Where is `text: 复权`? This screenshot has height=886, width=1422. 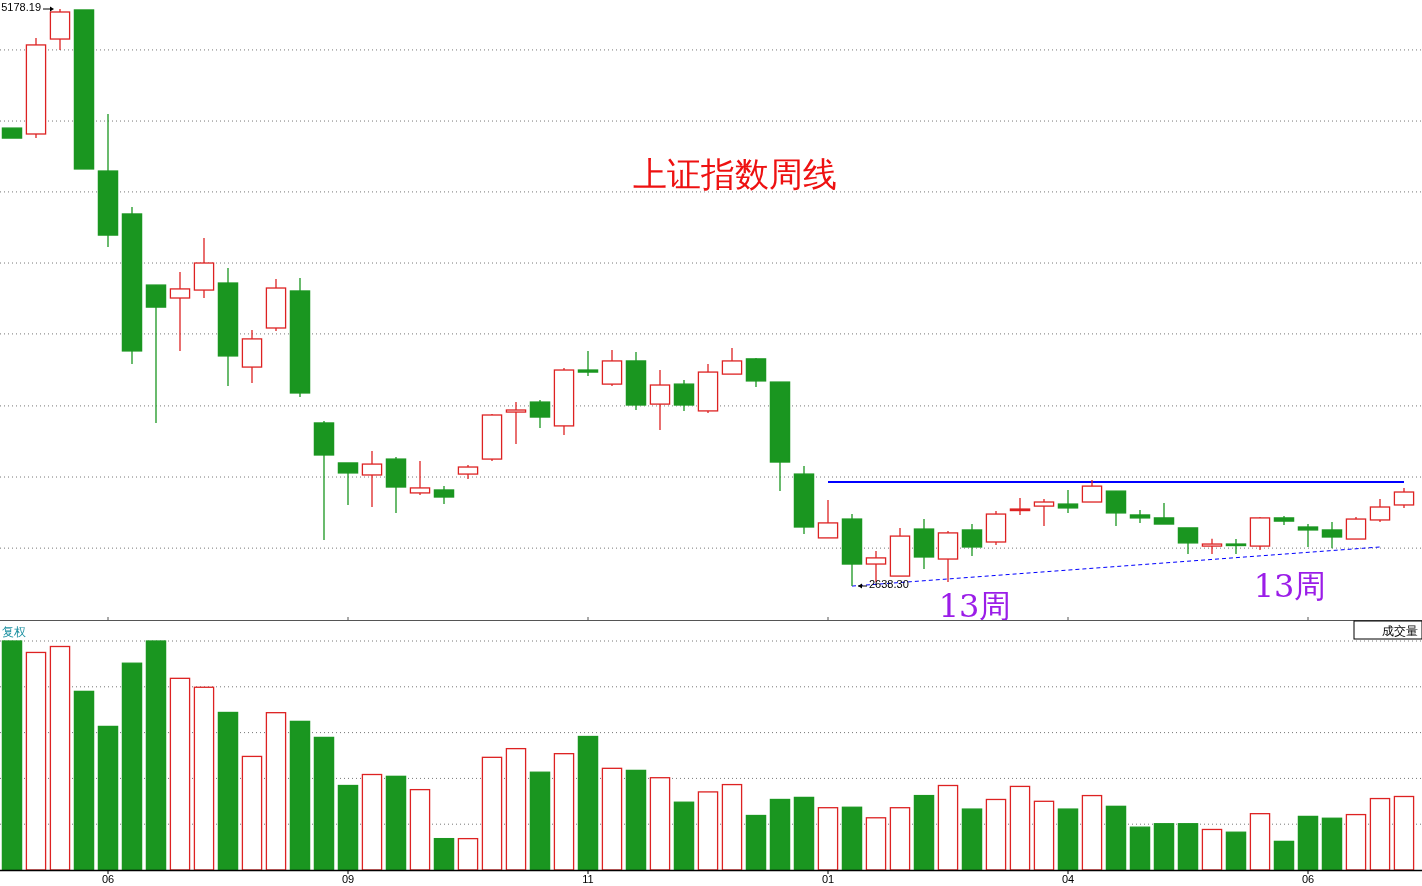 text: 复权 is located at coordinates (14, 632).